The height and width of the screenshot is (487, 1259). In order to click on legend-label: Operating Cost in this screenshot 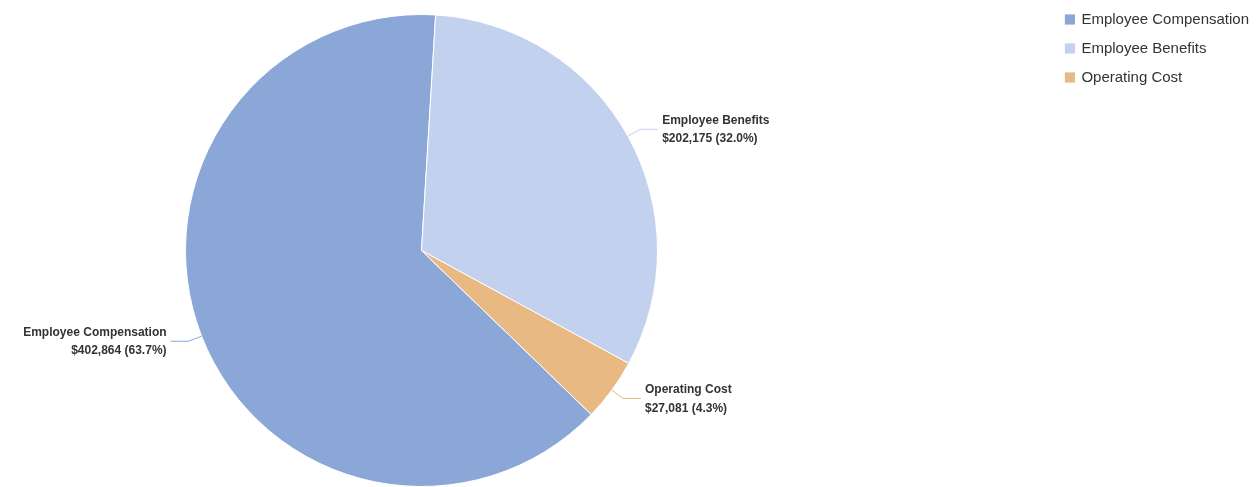, I will do `click(1132, 76)`.